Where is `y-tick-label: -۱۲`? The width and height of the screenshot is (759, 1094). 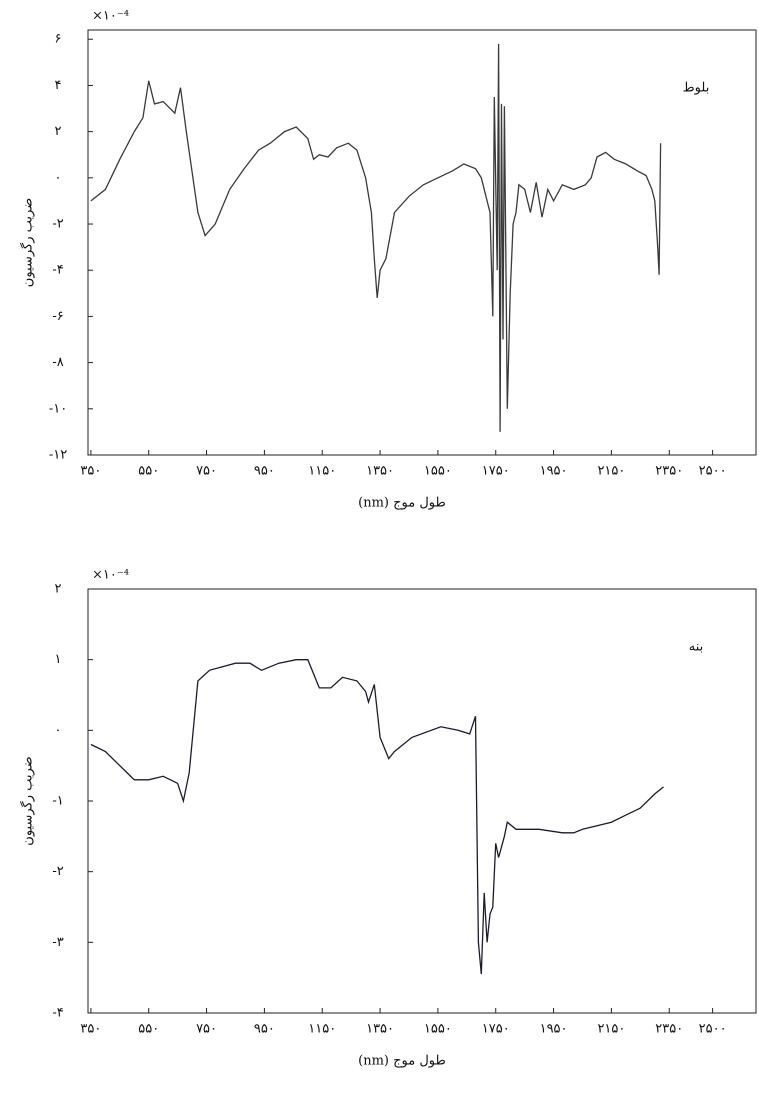
y-tick-label: -۱۲ is located at coordinates (58, 455).